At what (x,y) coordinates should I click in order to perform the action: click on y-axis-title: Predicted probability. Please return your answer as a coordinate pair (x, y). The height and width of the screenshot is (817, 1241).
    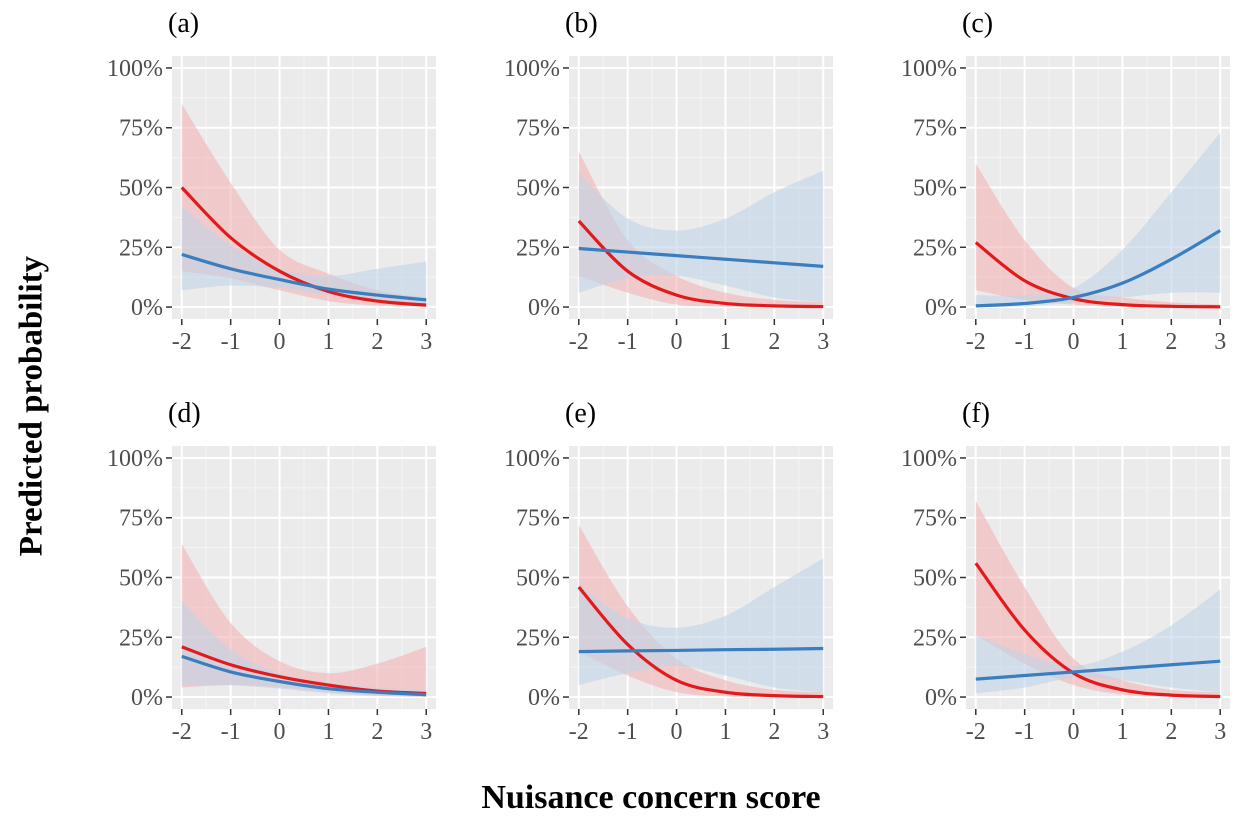
    Looking at the image, I should click on (31, 406).